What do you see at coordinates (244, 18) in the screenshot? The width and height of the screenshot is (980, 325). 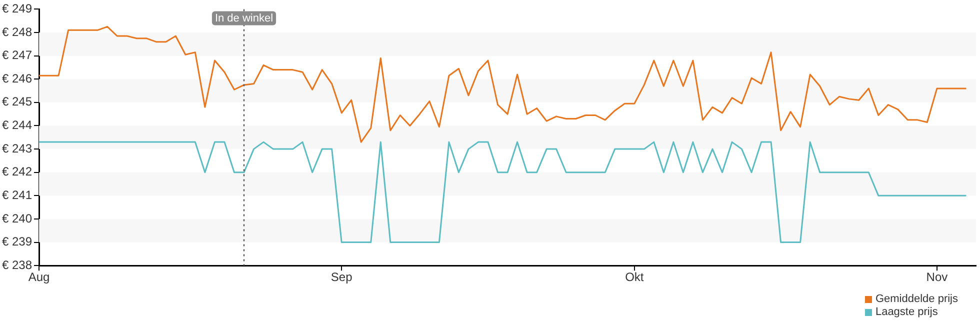 I see `ref-line-label: In de winkel` at bounding box center [244, 18].